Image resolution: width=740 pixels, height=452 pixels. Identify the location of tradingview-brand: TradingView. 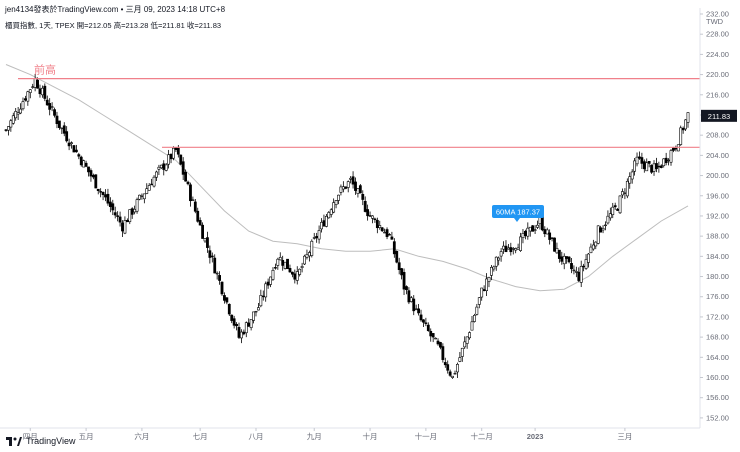
(41, 441).